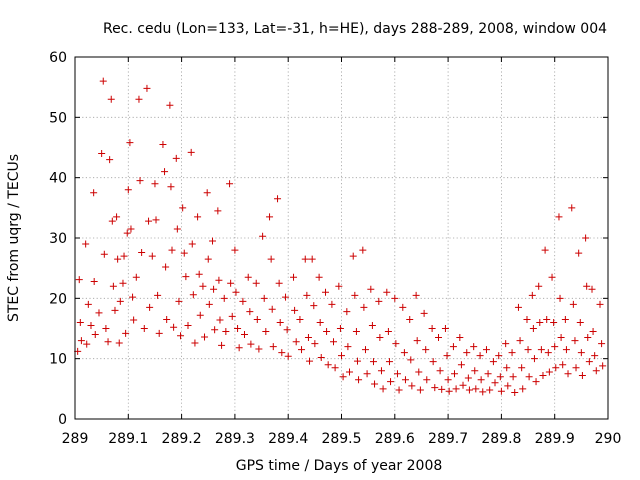  What do you see at coordinates (62, 420) in the screenshot?
I see `y-tick-label: 0` at bounding box center [62, 420].